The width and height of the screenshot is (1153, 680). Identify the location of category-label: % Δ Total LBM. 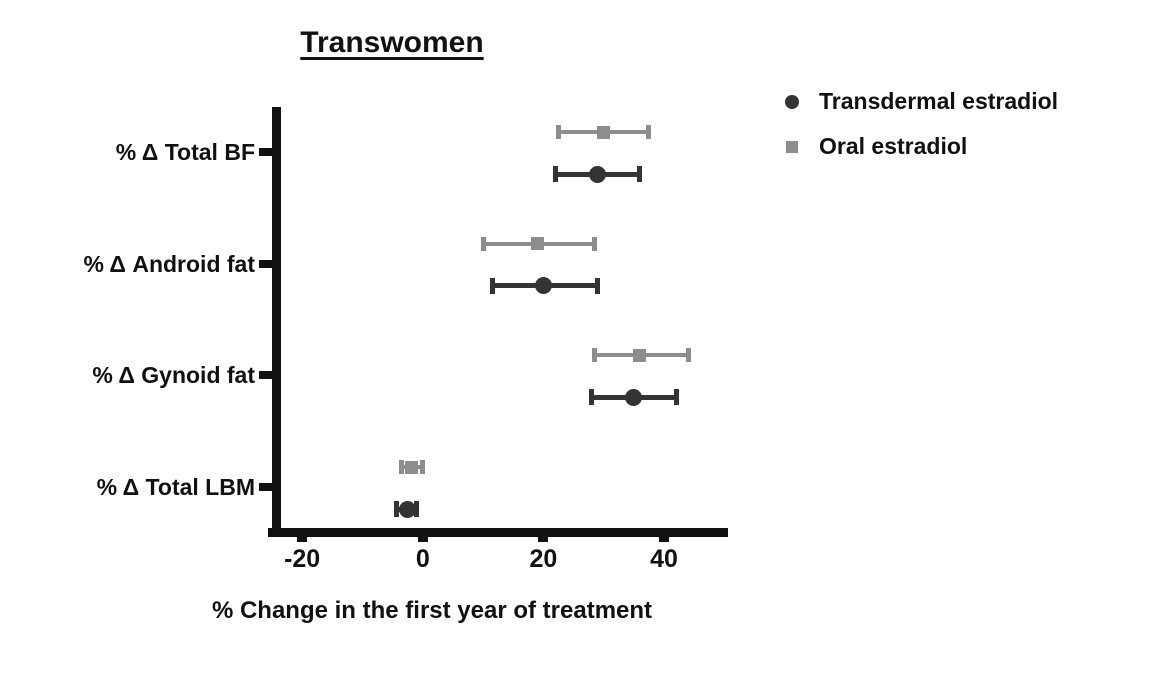
(175, 487).